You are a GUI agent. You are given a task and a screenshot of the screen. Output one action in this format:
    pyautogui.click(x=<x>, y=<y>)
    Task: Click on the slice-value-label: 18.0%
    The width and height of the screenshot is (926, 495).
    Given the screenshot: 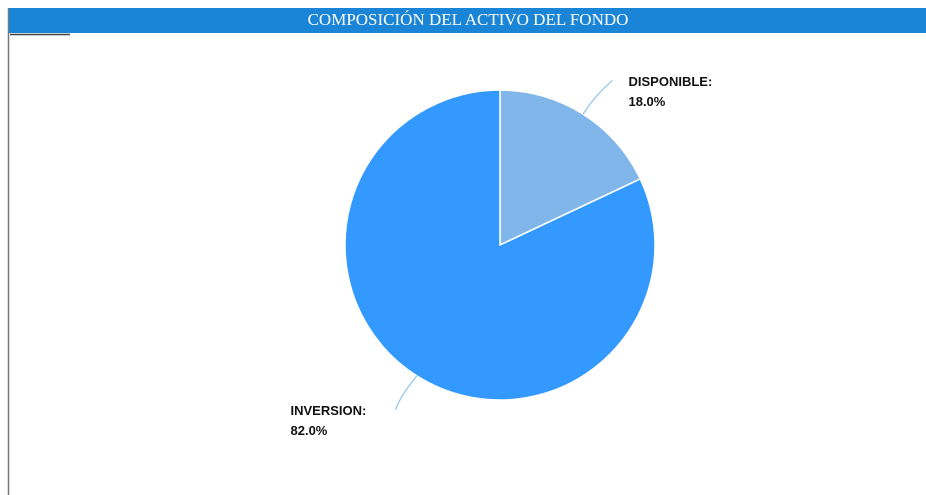 What is the action you would take?
    pyautogui.click(x=646, y=101)
    